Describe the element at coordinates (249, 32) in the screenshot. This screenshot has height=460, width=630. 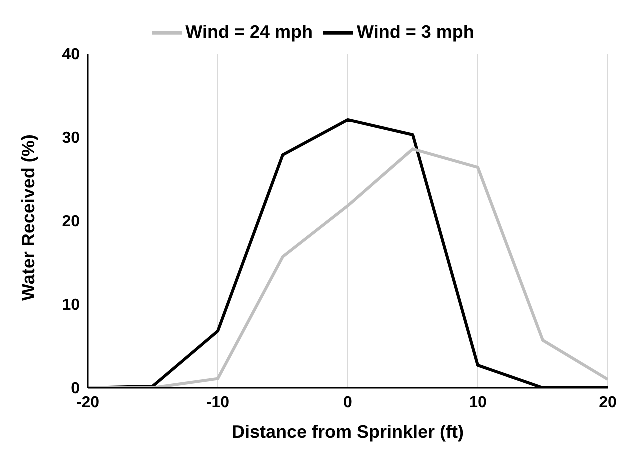
I see `legend-label: Wind = 24 mph` at that location.